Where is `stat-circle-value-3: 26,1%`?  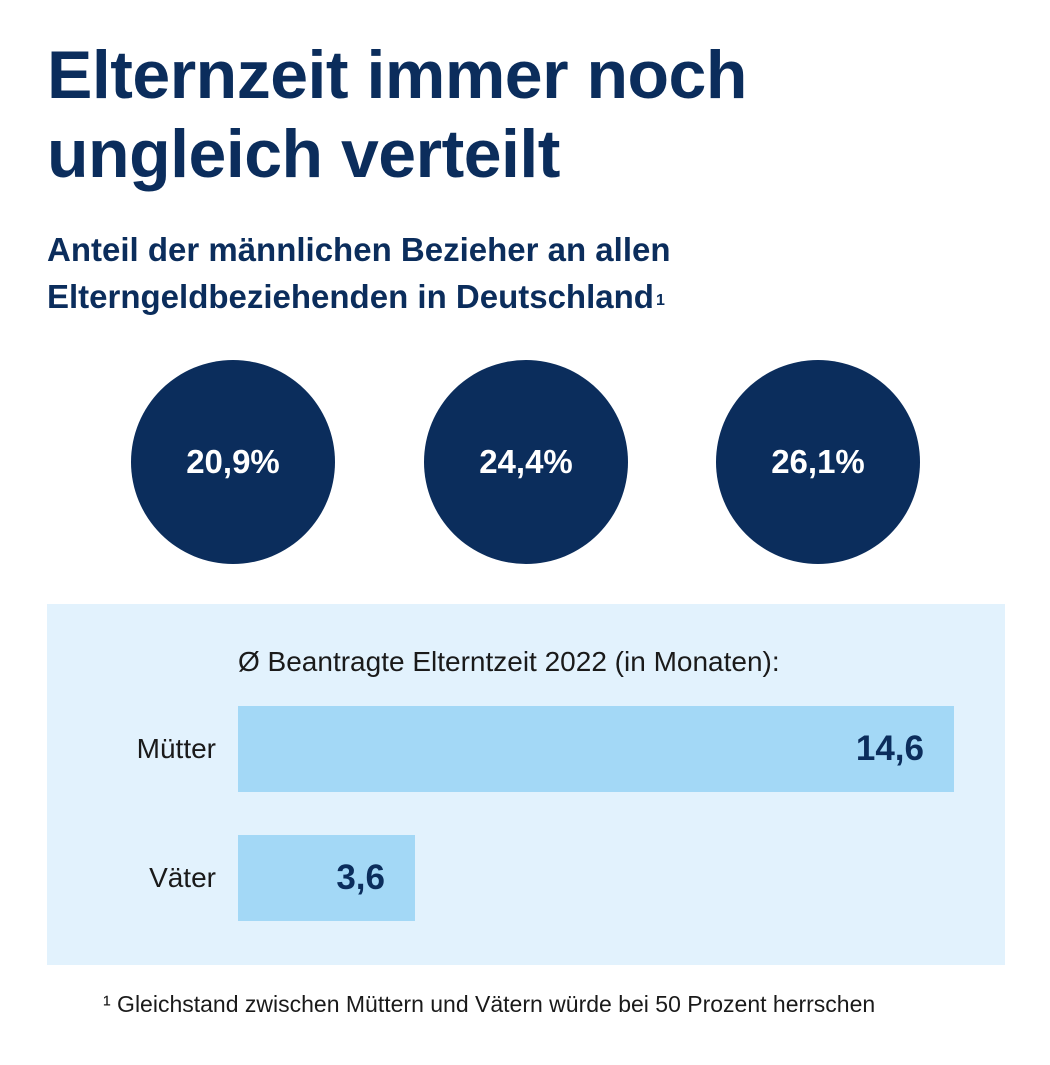 stat-circle-value-3: 26,1% is located at coordinates (818, 461).